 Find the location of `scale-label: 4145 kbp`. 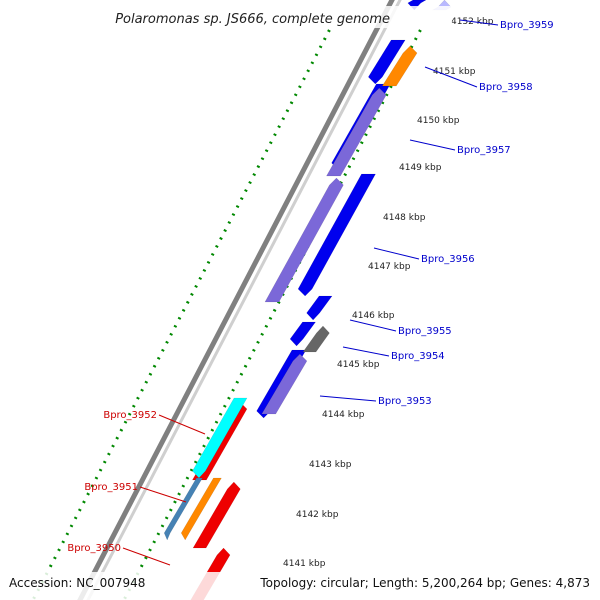

scale-label: 4145 kbp is located at coordinates (358, 365).